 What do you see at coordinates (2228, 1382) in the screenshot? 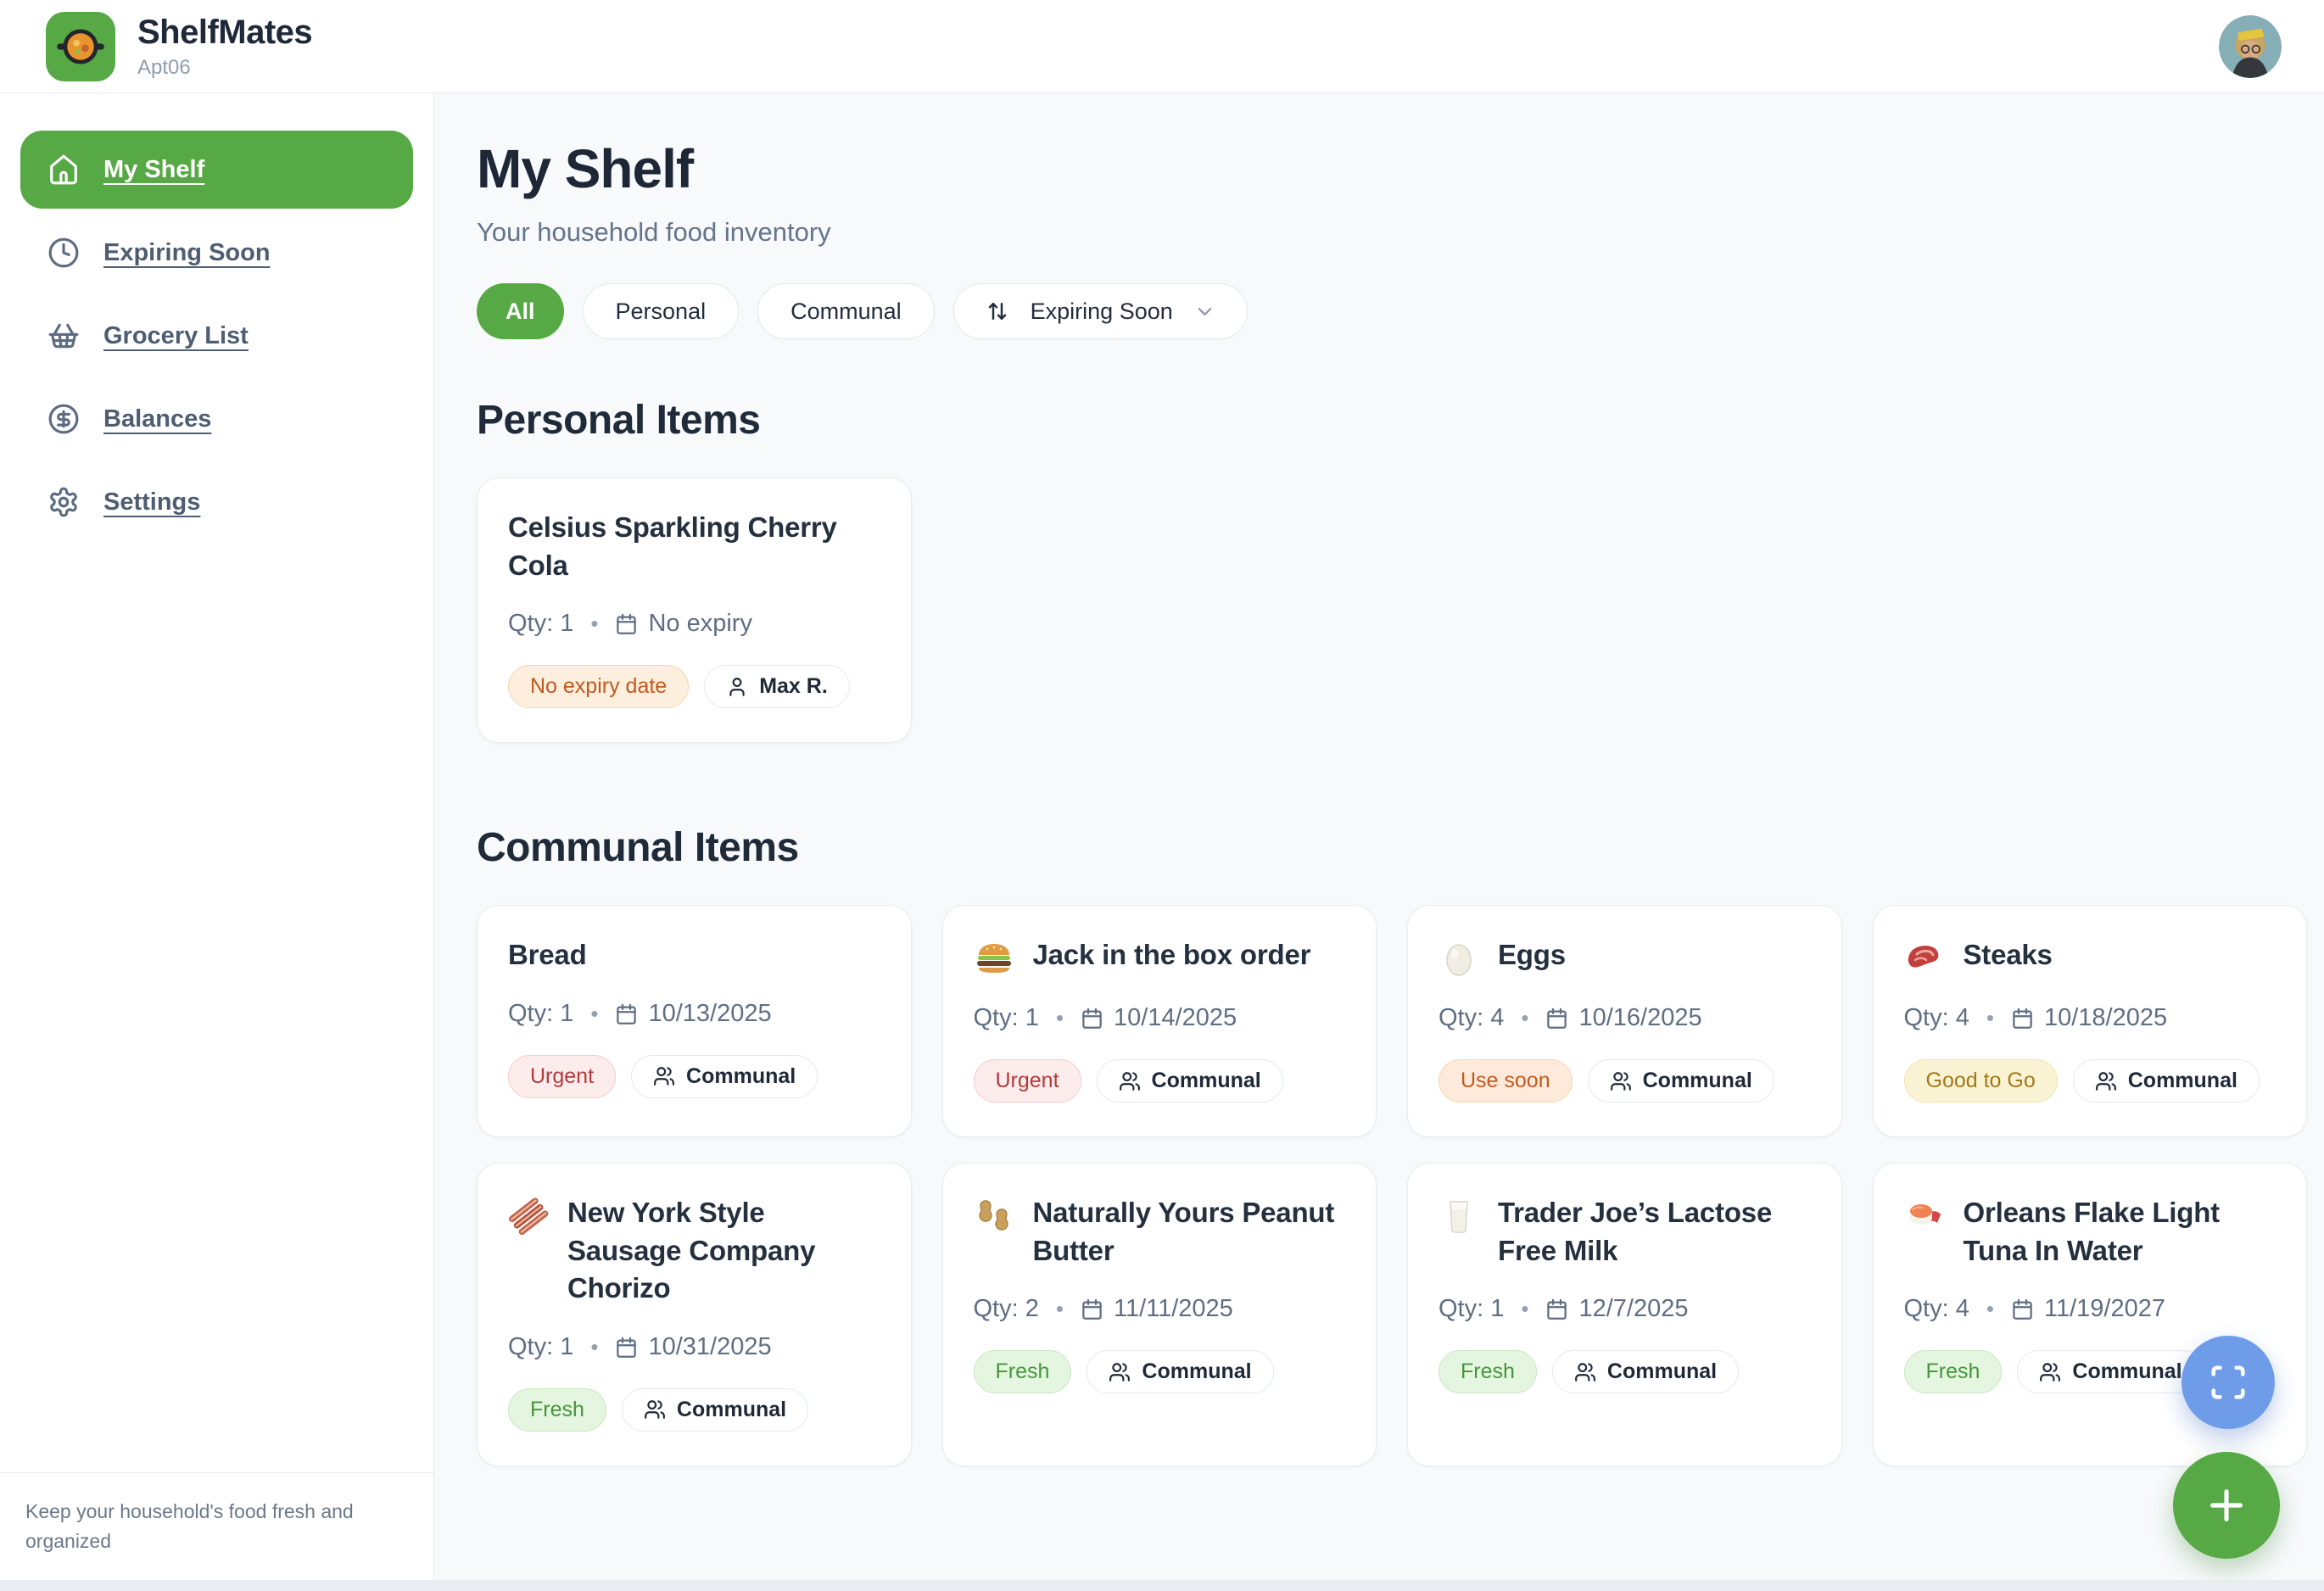
I see `scan-button` at bounding box center [2228, 1382].